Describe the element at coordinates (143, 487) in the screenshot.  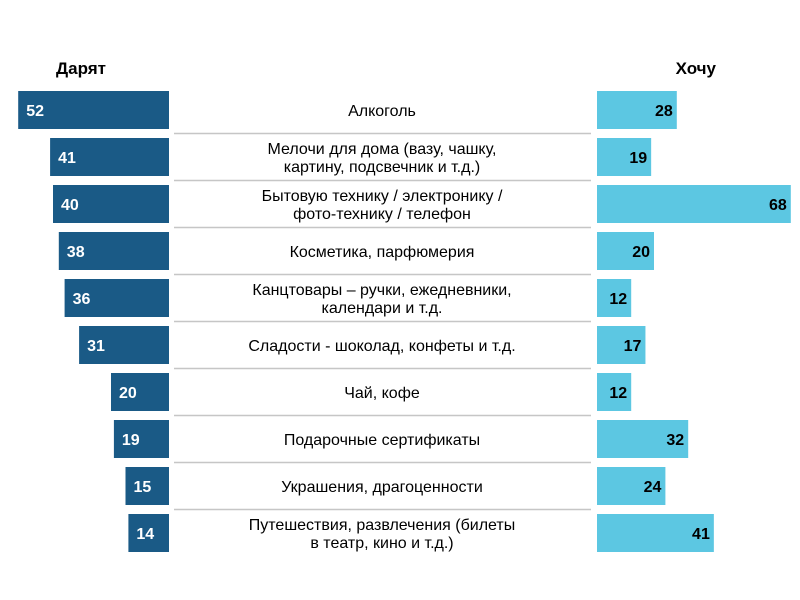
I see `left-bar-value: 15` at that location.